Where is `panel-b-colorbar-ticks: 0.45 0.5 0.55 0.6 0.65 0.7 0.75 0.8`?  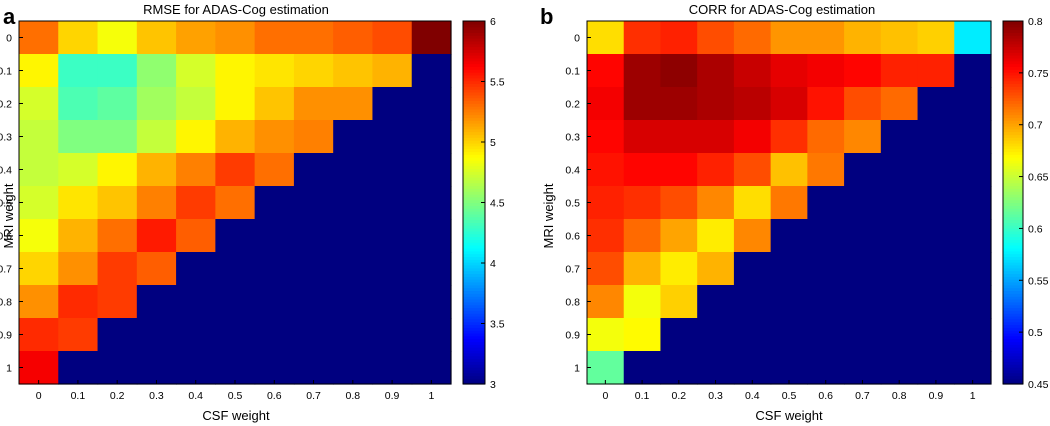
panel-b-colorbar-ticks: 0.45 0.5 0.55 0.6 0.65 0.7 0.75 0.8 is located at coordinates (1034, 203).